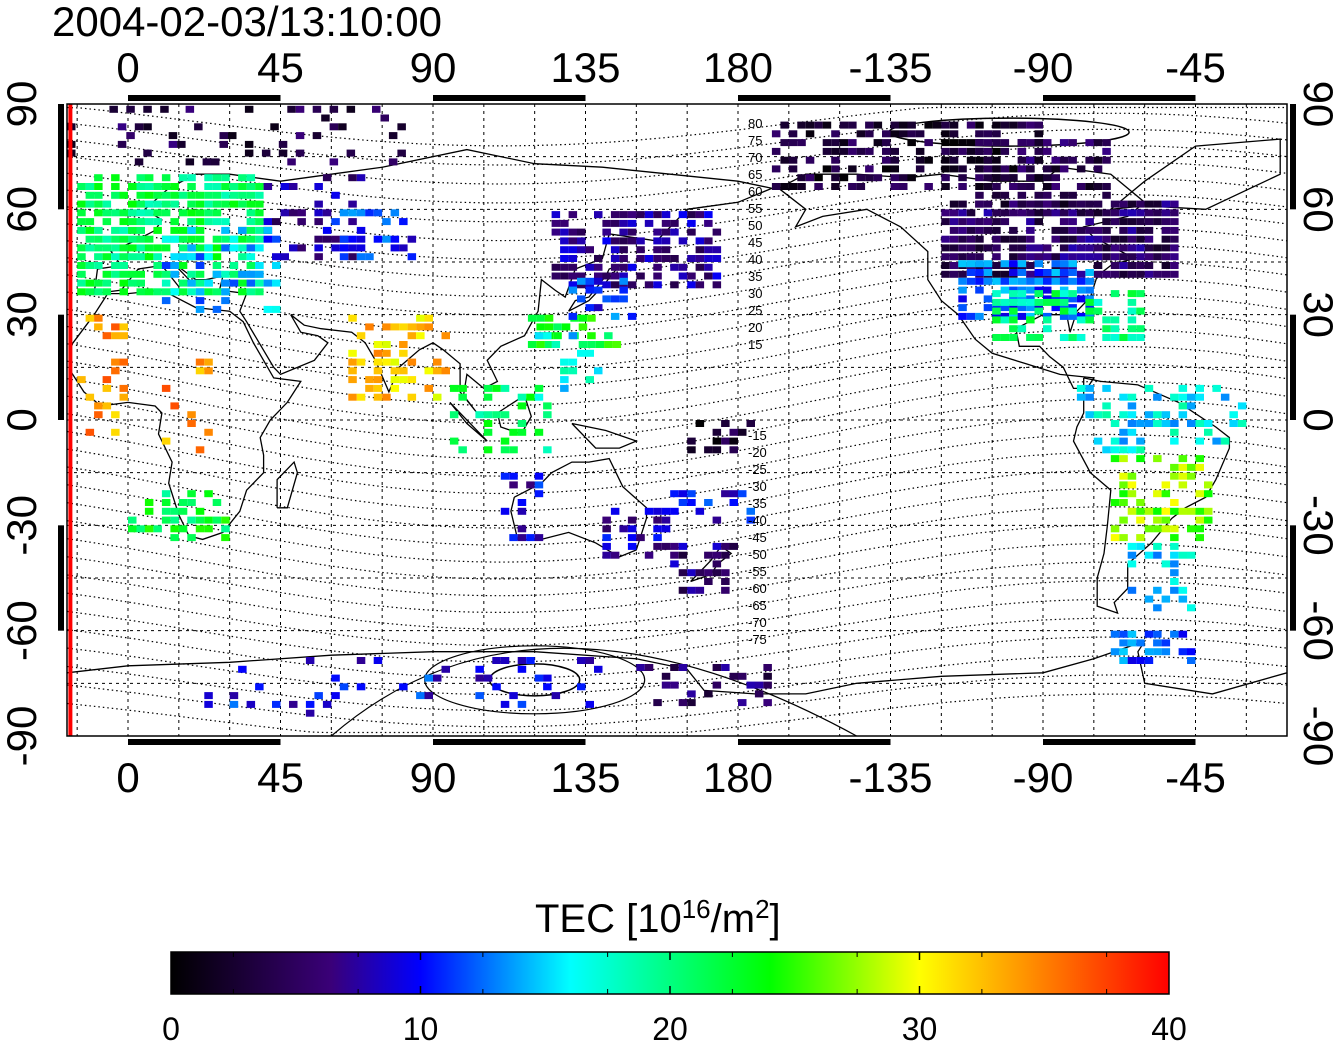 The width and height of the screenshot is (1340, 1042). What do you see at coordinates (755, 157) in the screenshot?
I see `contour-label: 70` at bounding box center [755, 157].